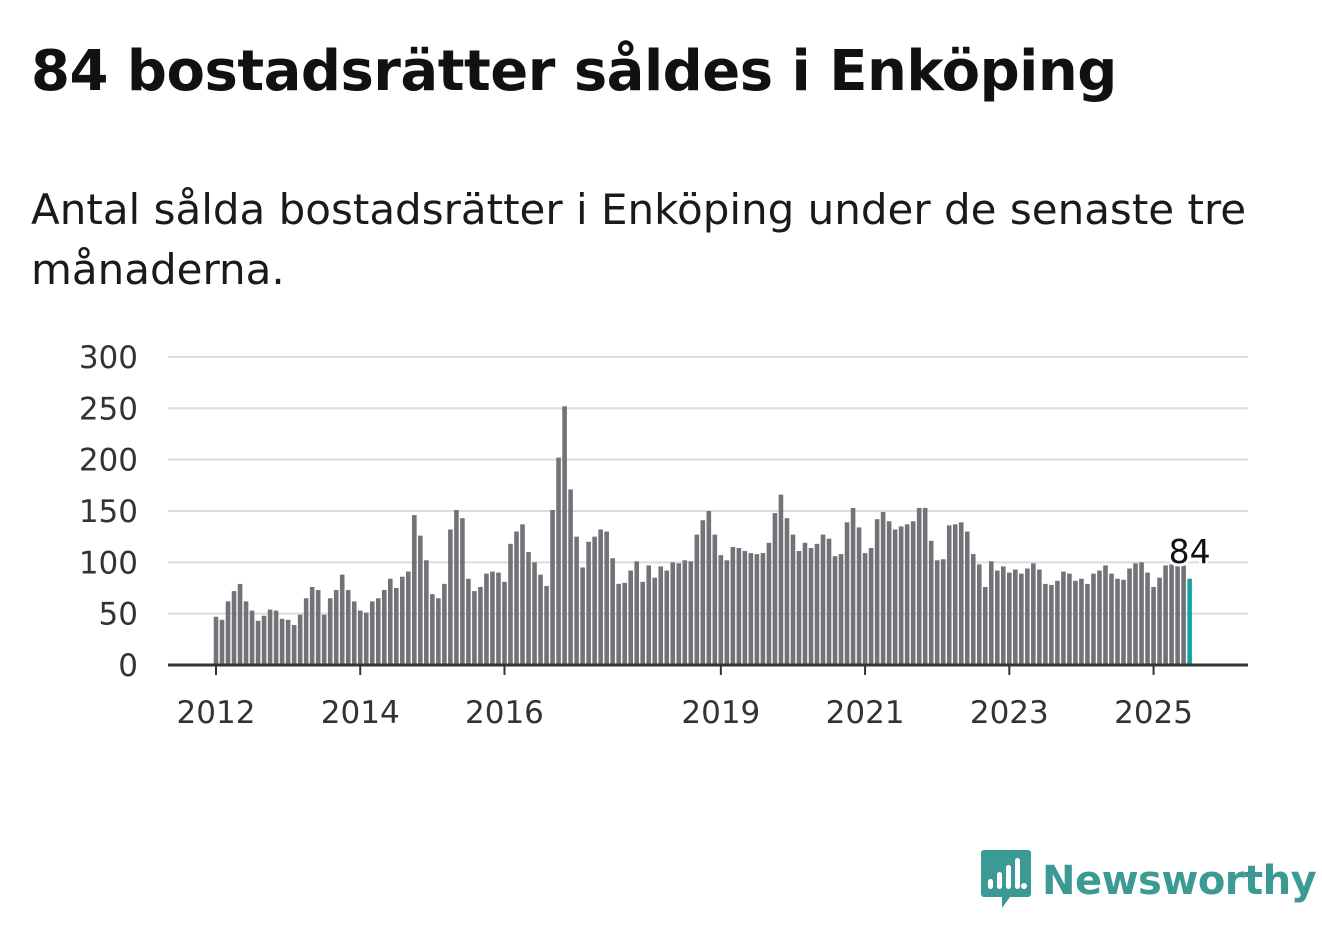 This screenshot has width=1322, height=939. I want to click on x-tick-label: 2025, so click(1153, 713).